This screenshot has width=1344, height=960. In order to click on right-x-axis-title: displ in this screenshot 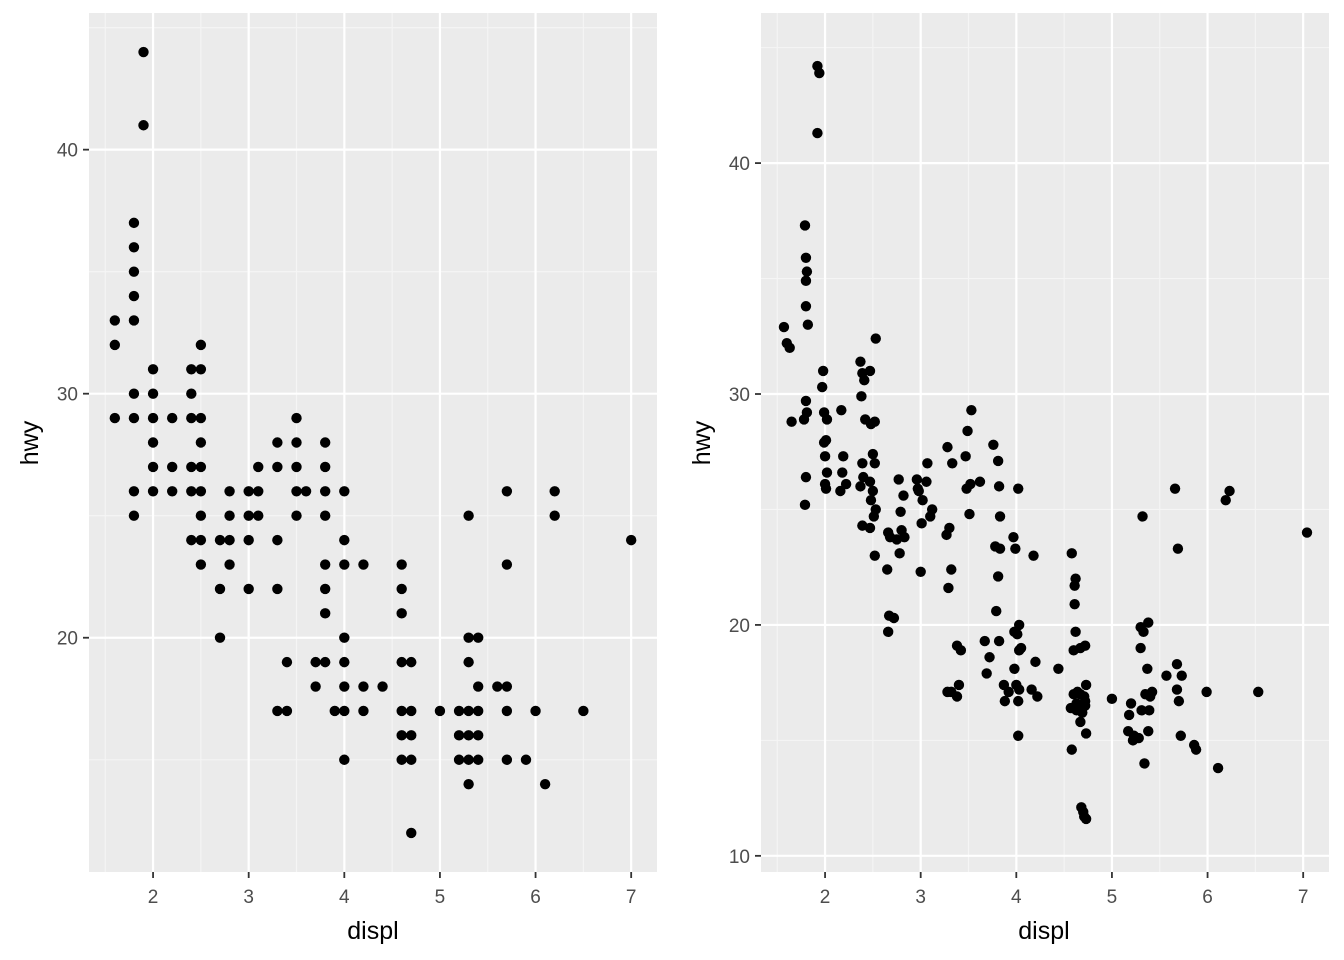, I will do `click(1043, 931)`.